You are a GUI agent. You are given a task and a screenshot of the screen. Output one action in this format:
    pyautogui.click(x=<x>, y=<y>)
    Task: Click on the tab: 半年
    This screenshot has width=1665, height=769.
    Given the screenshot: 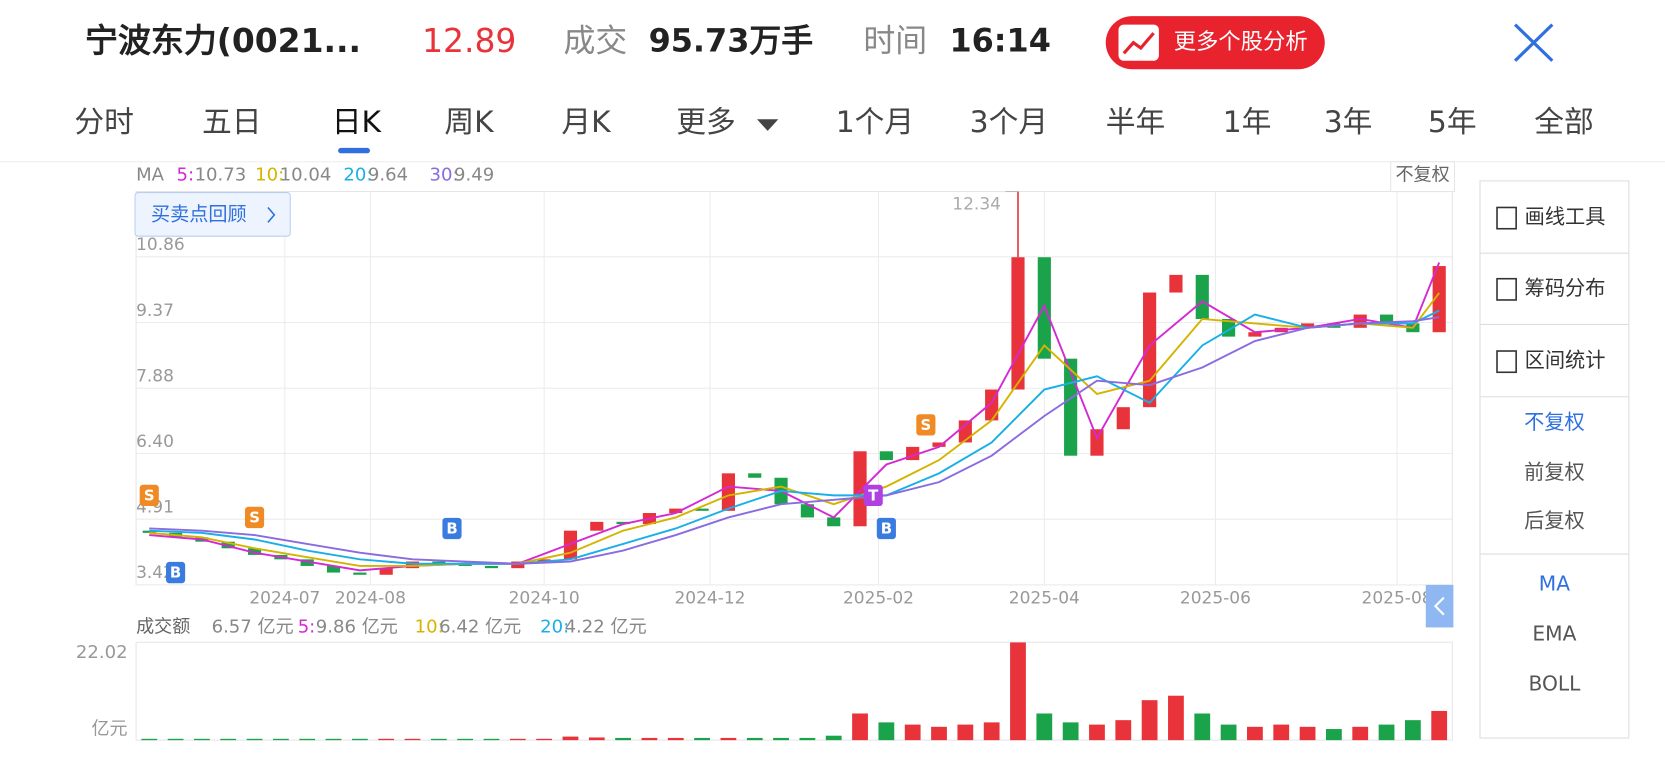 What is the action you would take?
    pyautogui.click(x=1136, y=122)
    